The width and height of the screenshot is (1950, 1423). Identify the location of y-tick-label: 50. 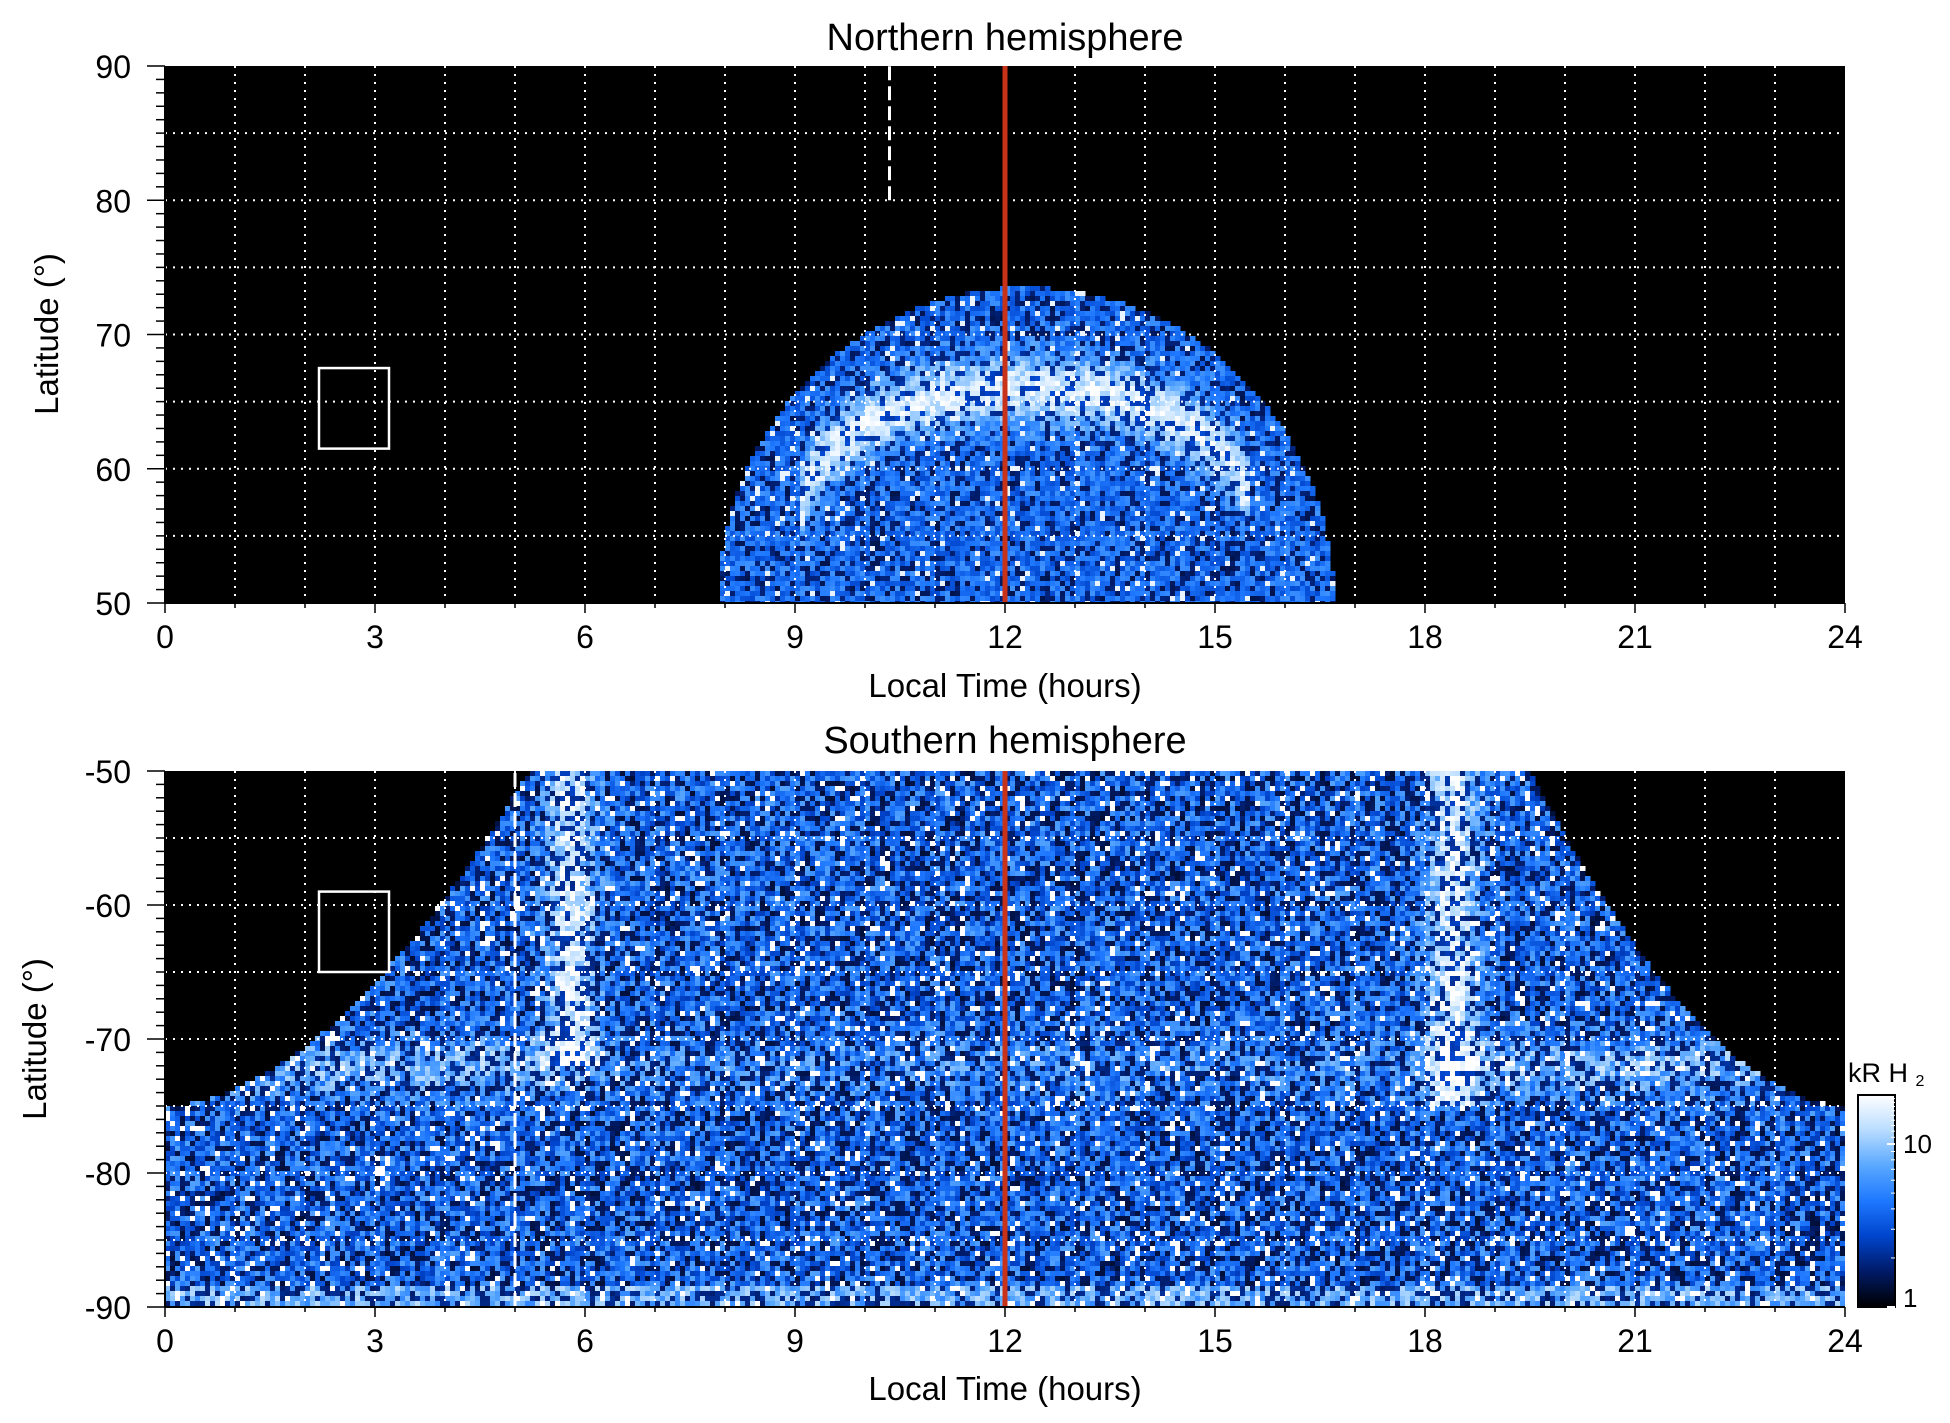
(113, 604).